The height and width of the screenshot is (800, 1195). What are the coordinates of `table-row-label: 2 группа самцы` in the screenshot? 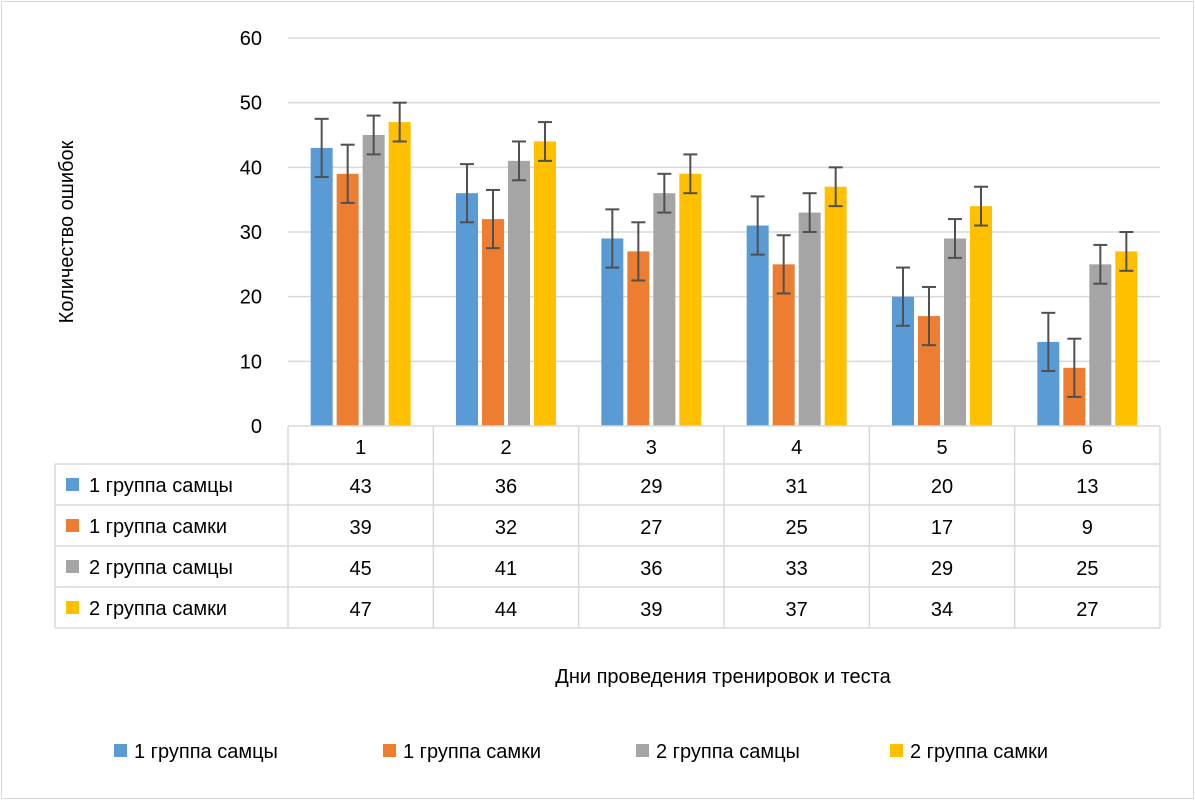 It's located at (161, 568).